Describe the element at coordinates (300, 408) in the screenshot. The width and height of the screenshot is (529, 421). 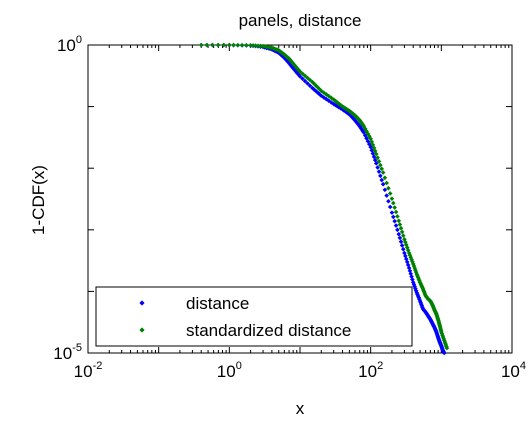
I see `x-axis-label: x` at that location.